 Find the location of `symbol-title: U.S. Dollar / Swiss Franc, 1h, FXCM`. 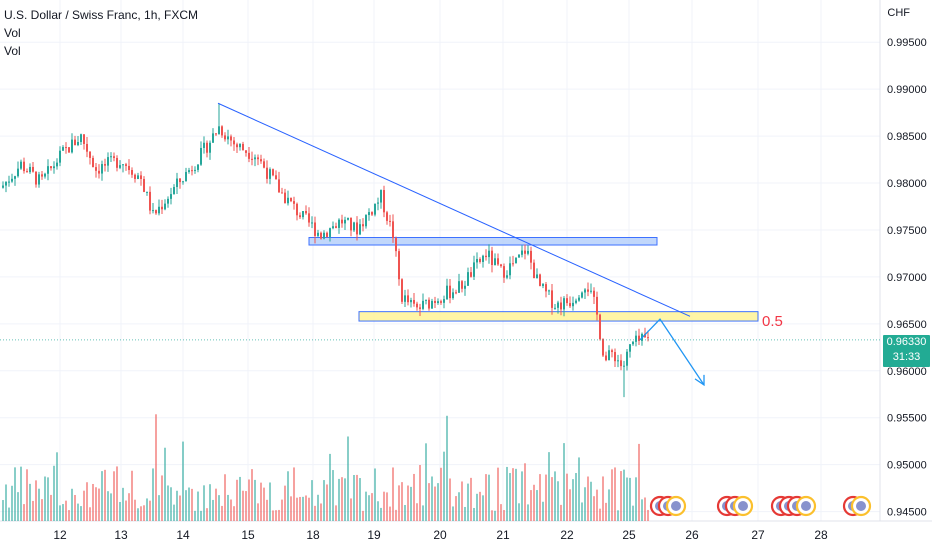

symbol-title: U.S. Dollar / Swiss Franc, 1h, FXCM is located at coordinates (101, 15).